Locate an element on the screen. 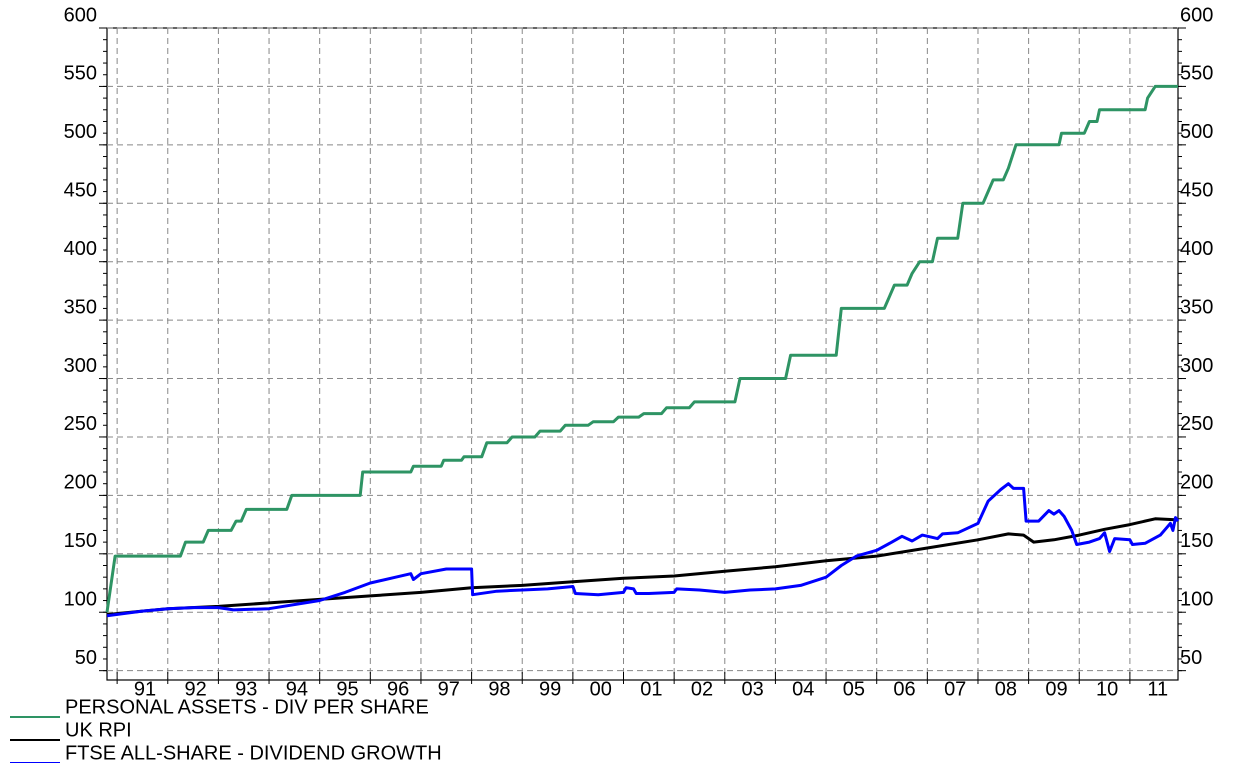  y-tick-label: 400 is located at coordinates (80, 249).